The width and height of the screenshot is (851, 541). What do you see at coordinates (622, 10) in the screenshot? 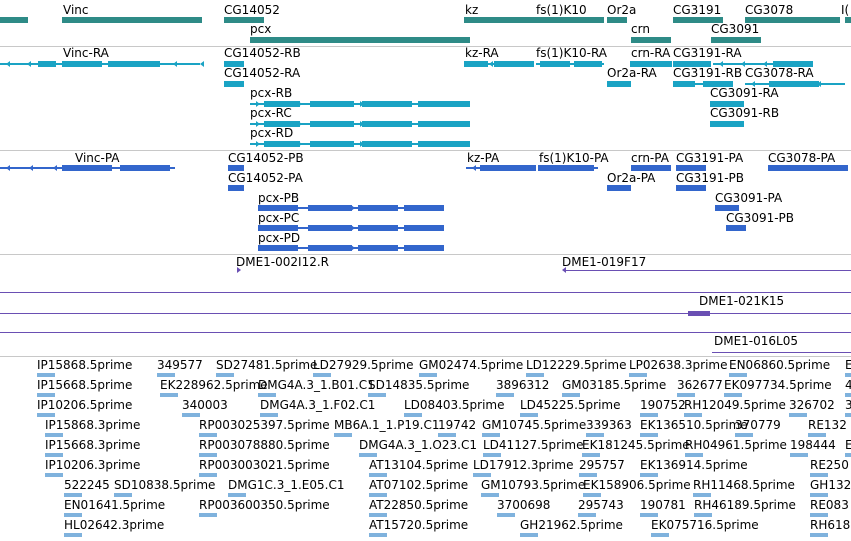
I see `gene-label-or2a: Or2a` at bounding box center [622, 10].